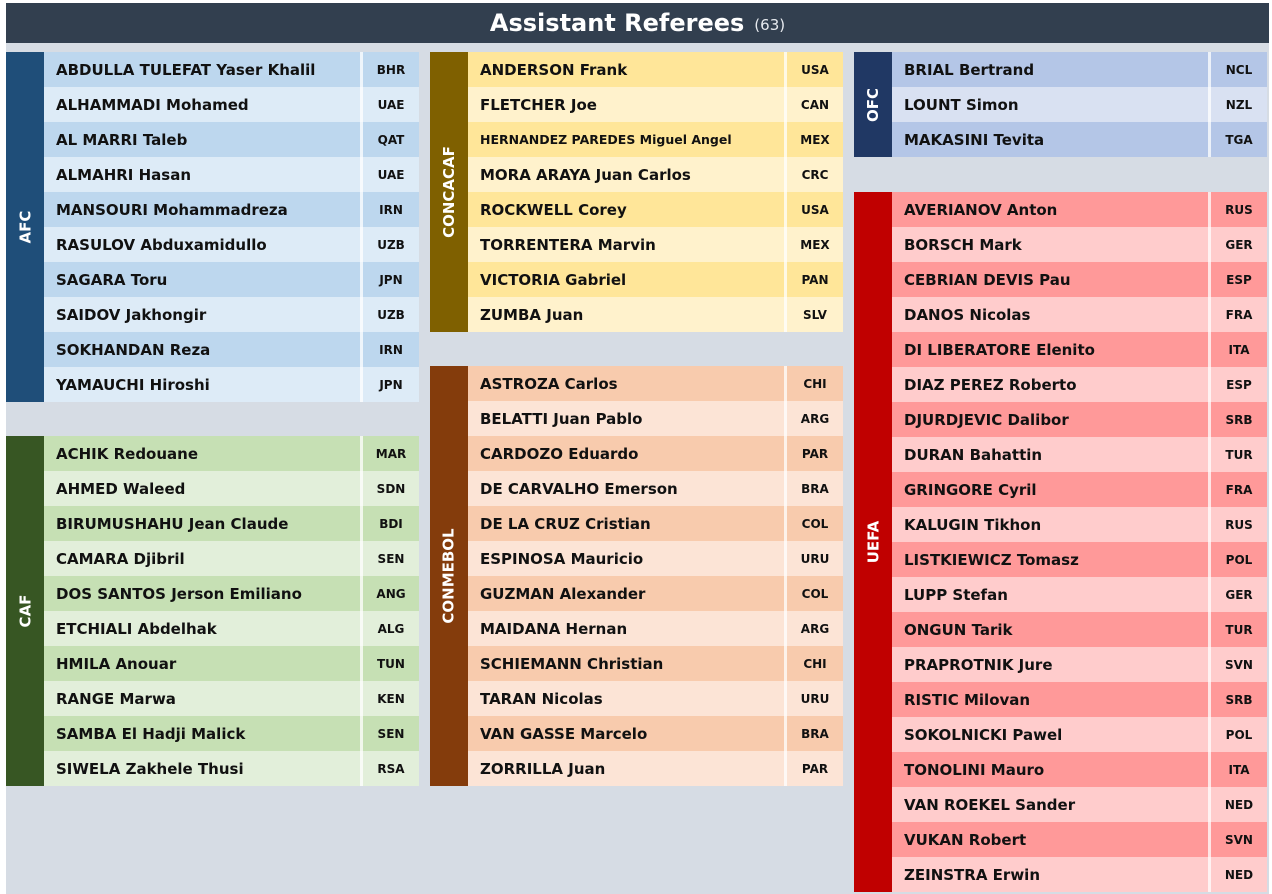 The width and height of the screenshot is (1272, 894). I want to click on country-code: SEN, so click(389, 733).